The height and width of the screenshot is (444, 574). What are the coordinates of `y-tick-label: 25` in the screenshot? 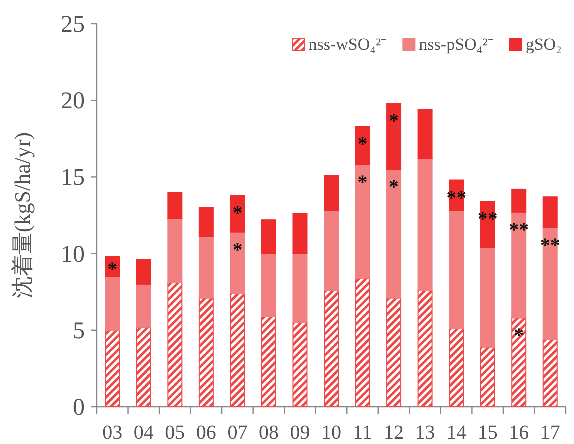 It's located at (73, 25).